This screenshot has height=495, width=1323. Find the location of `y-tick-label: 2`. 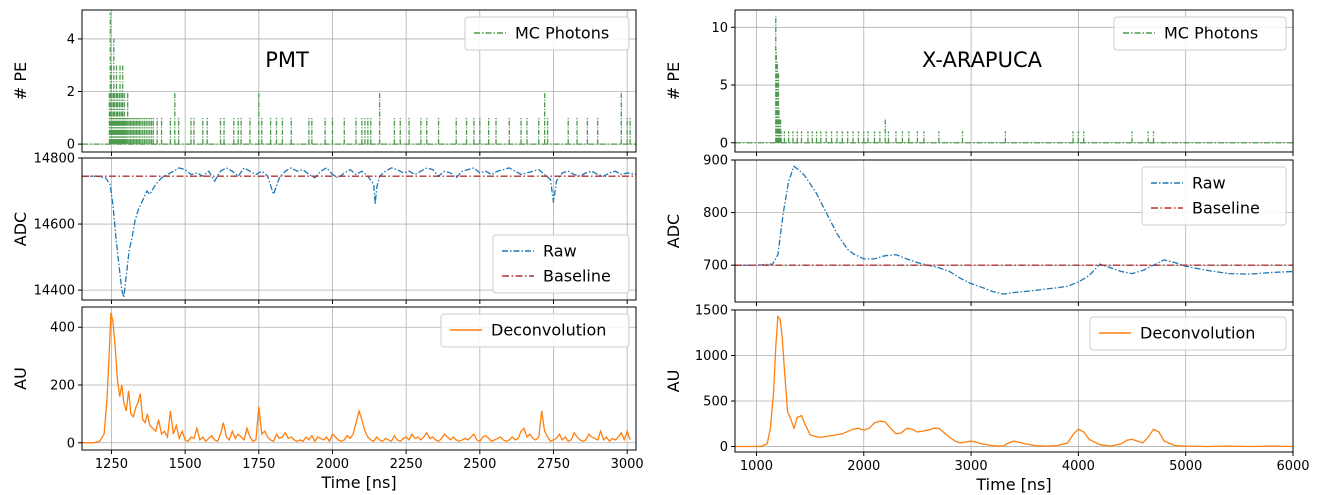

y-tick-label: 2 is located at coordinates (71, 92).